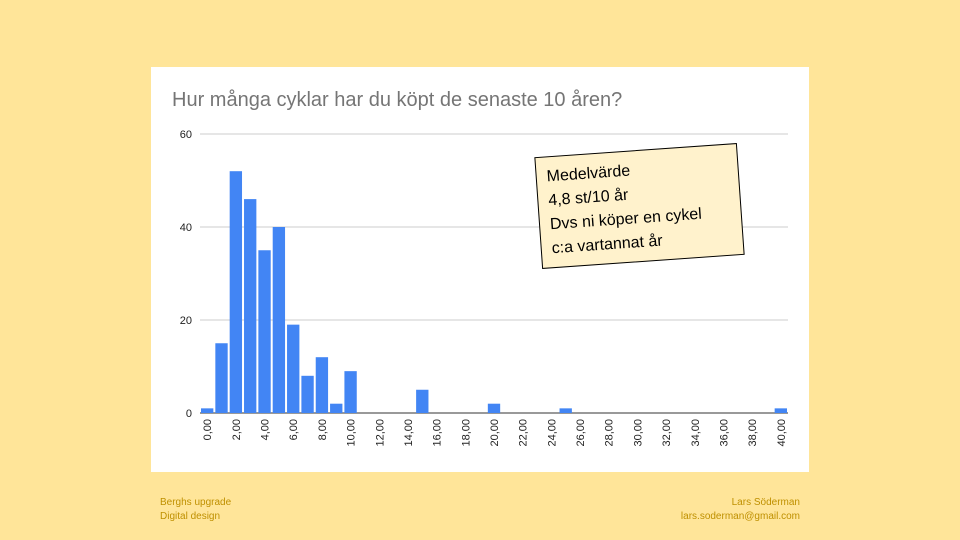  What do you see at coordinates (724, 433) in the screenshot?
I see `x-tick-label: 36,00` at bounding box center [724, 433].